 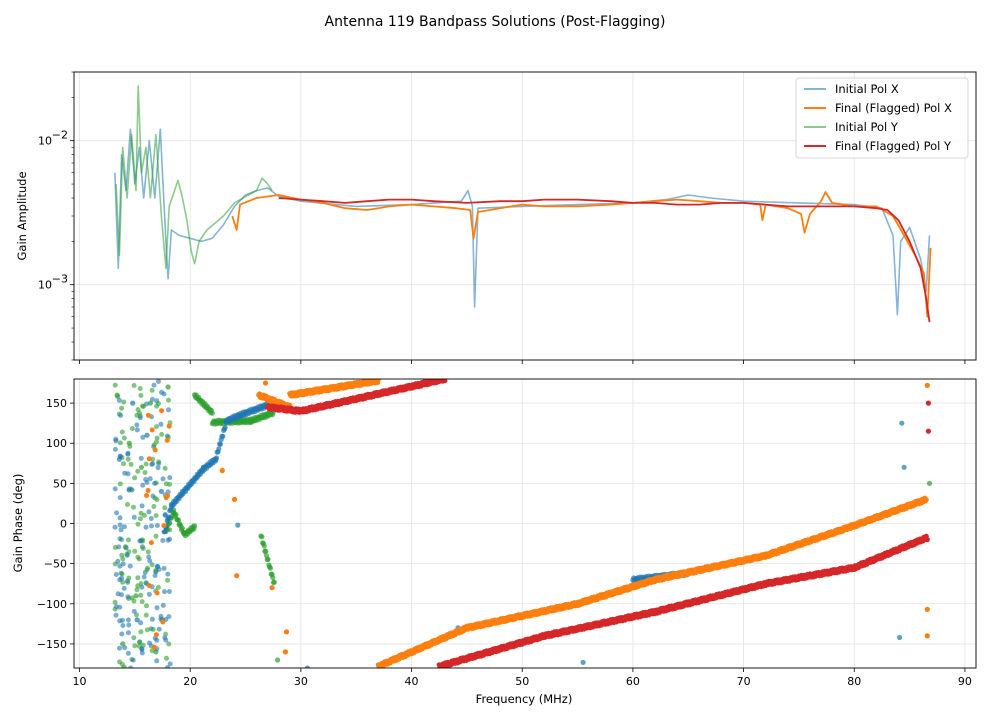 What do you see at coordinates (893, 146) in the screenshot?
I see `legend-label-final-y: Final (Flagged) Pol Y` at bounding box center [893, 146].